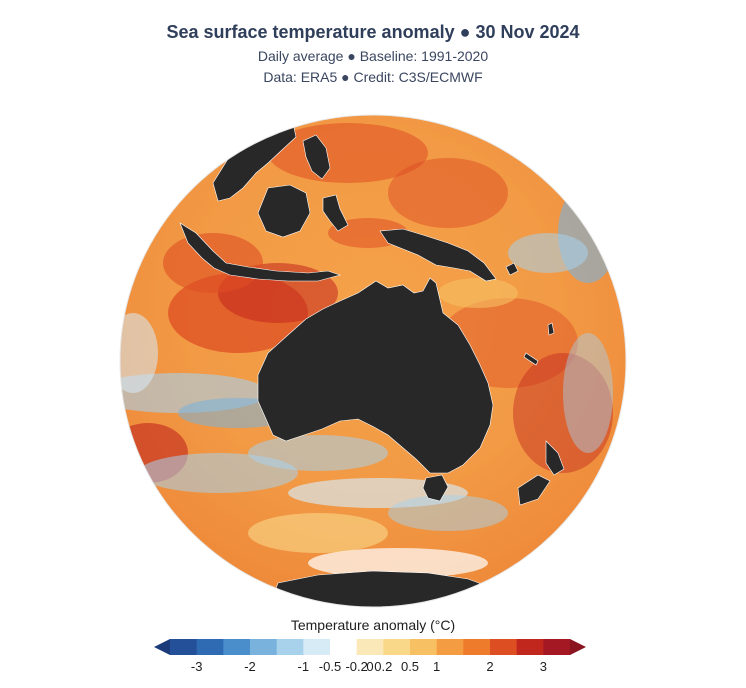 This screenshot has width=746, height=688. What do you see at coordinates (534, 490) in the screenshot?
I see `new-zealand-south` at bounding box center [534, 490].